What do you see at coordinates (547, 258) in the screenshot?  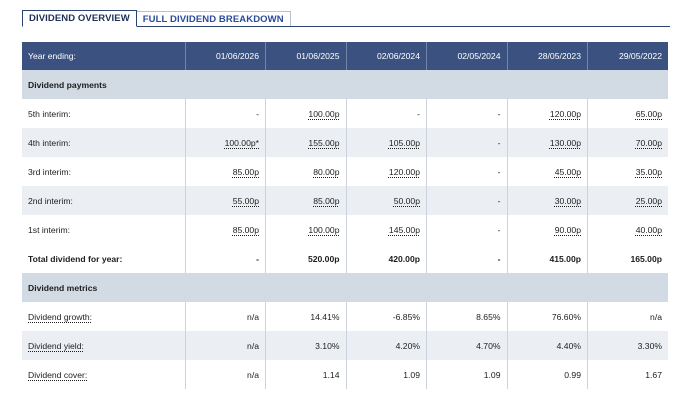 I see `table-cell: 415.00p` at bounding box center [547, 258].